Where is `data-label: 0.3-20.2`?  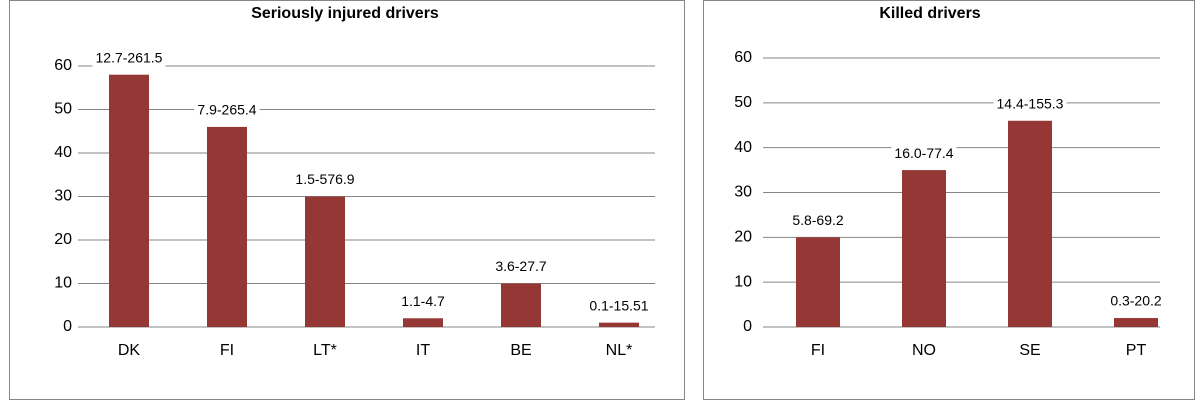 data-label: 0.3-20.2 is located at coordinates (1136, 301).